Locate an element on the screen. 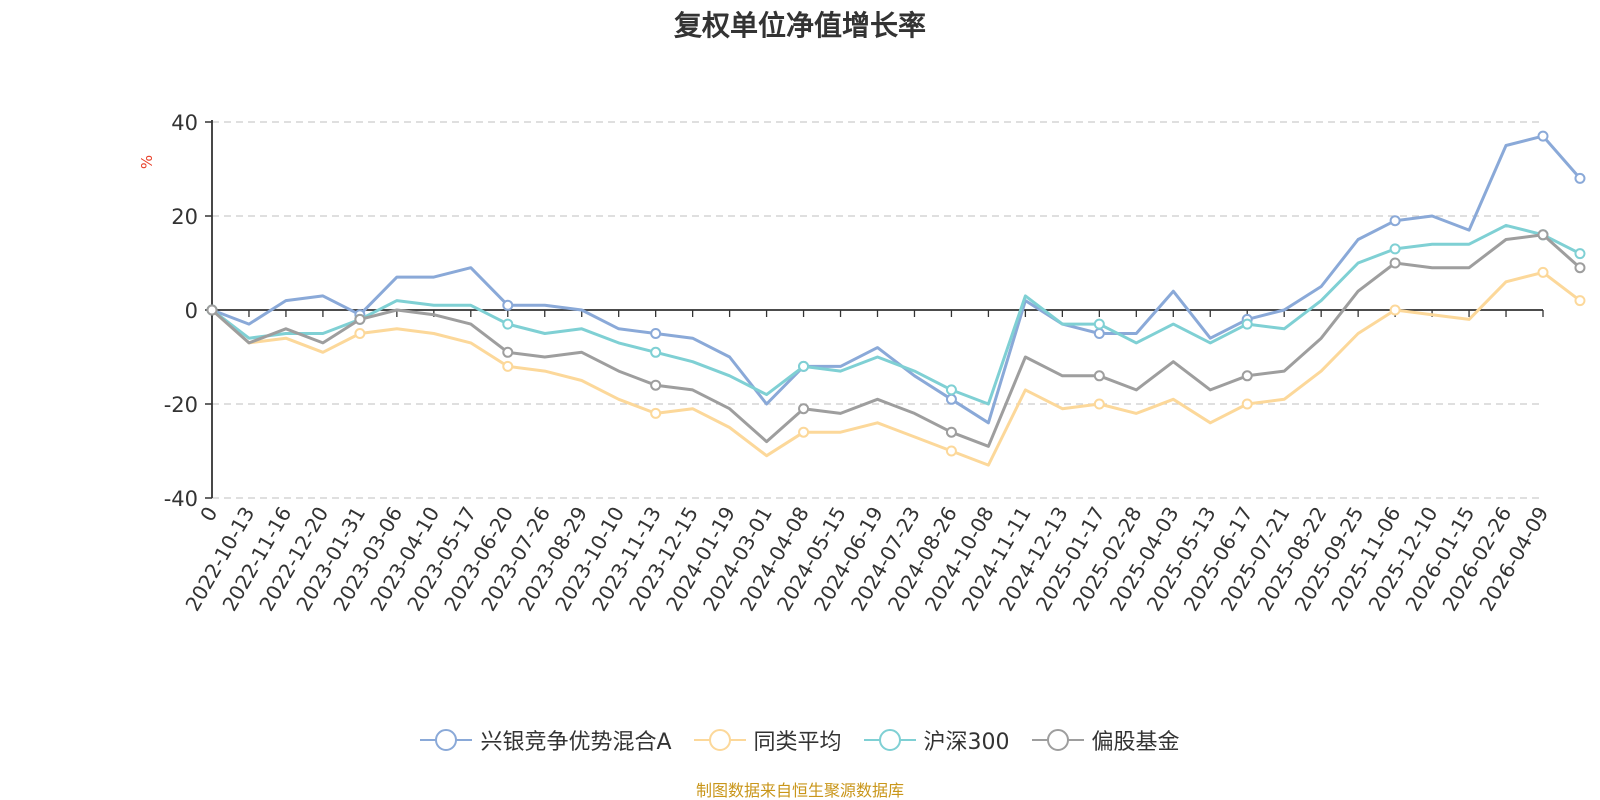 The image size is (1600, 800). y-tick-label: -40 is located at coordinates (181, 499).